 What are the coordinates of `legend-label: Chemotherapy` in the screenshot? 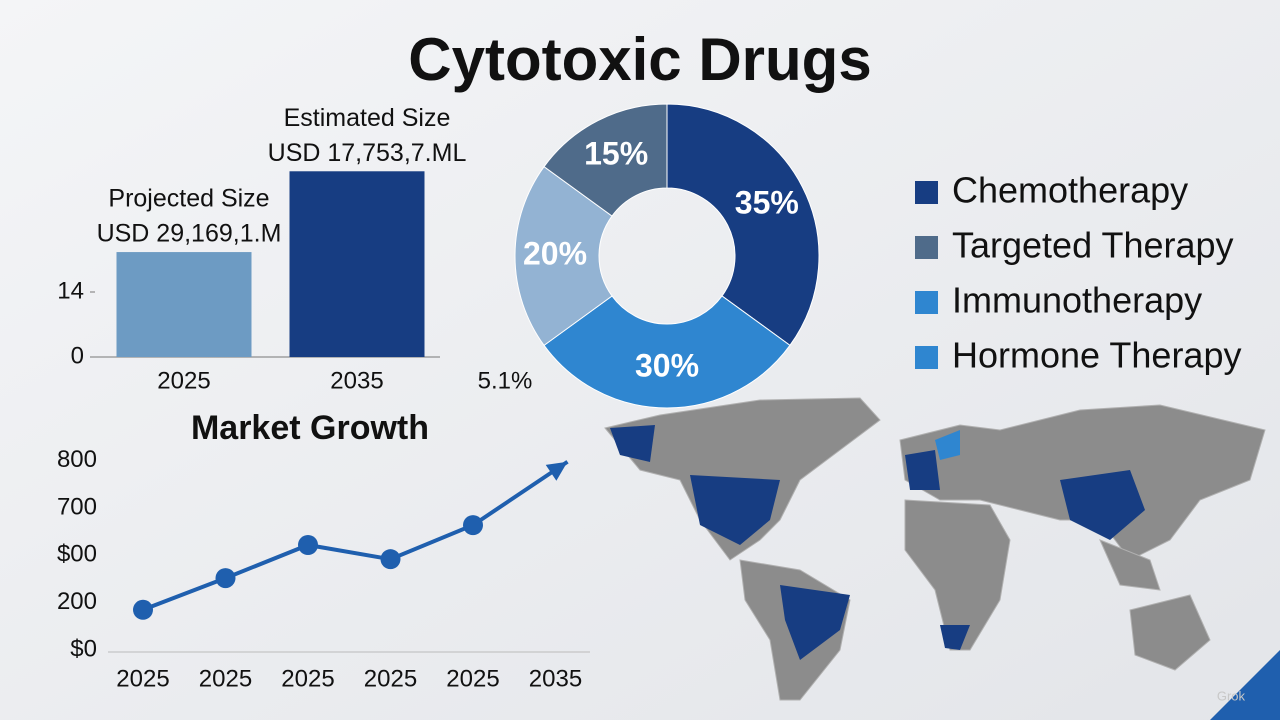 It's located at (1070, 190).